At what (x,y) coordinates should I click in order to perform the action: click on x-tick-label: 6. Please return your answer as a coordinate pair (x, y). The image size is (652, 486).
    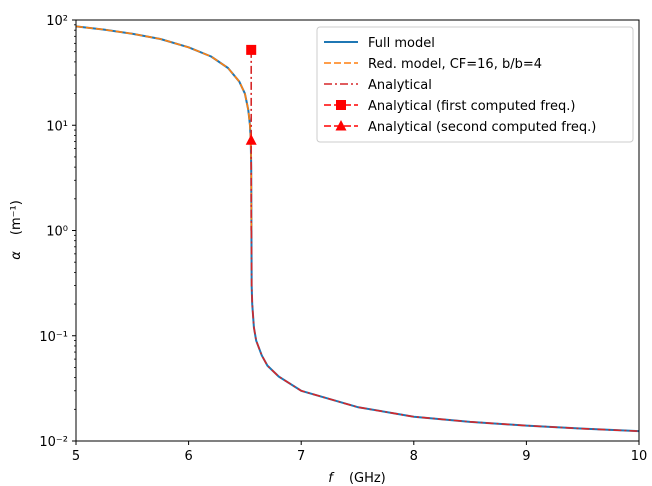
    Looking at the image, I should click on (188, 456).